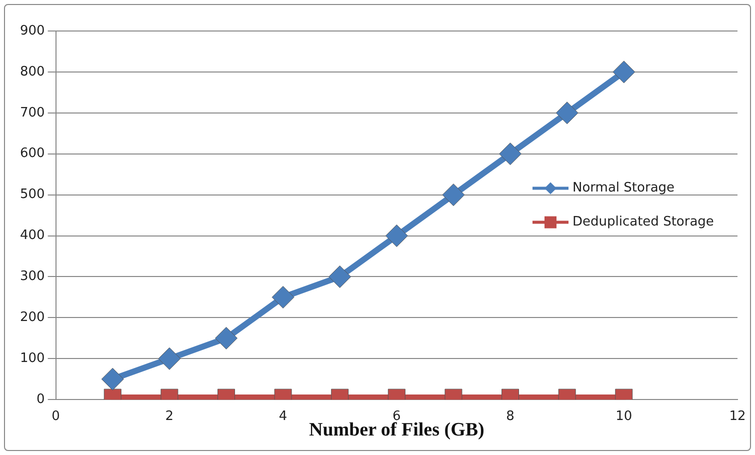 The image size is (755, 455). I want to click on x-axis-title: Number of Files (GB), so click(396, 430).